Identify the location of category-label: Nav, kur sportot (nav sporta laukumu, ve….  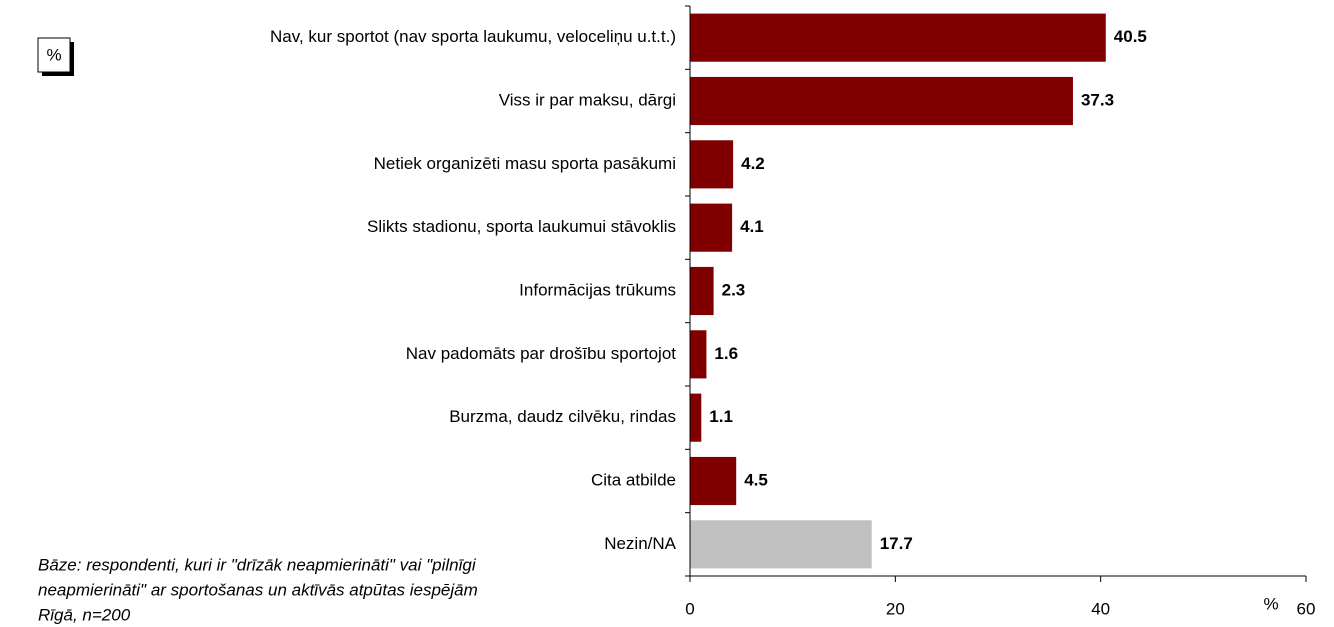
(473, 36).